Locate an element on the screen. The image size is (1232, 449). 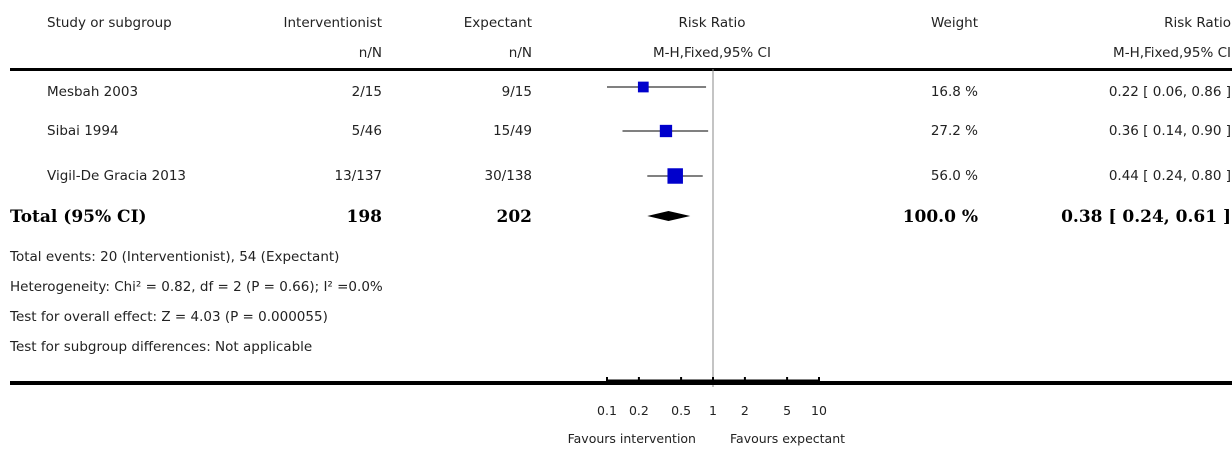
x-tick-label: 0.5 is located at coordinates (681, 410).